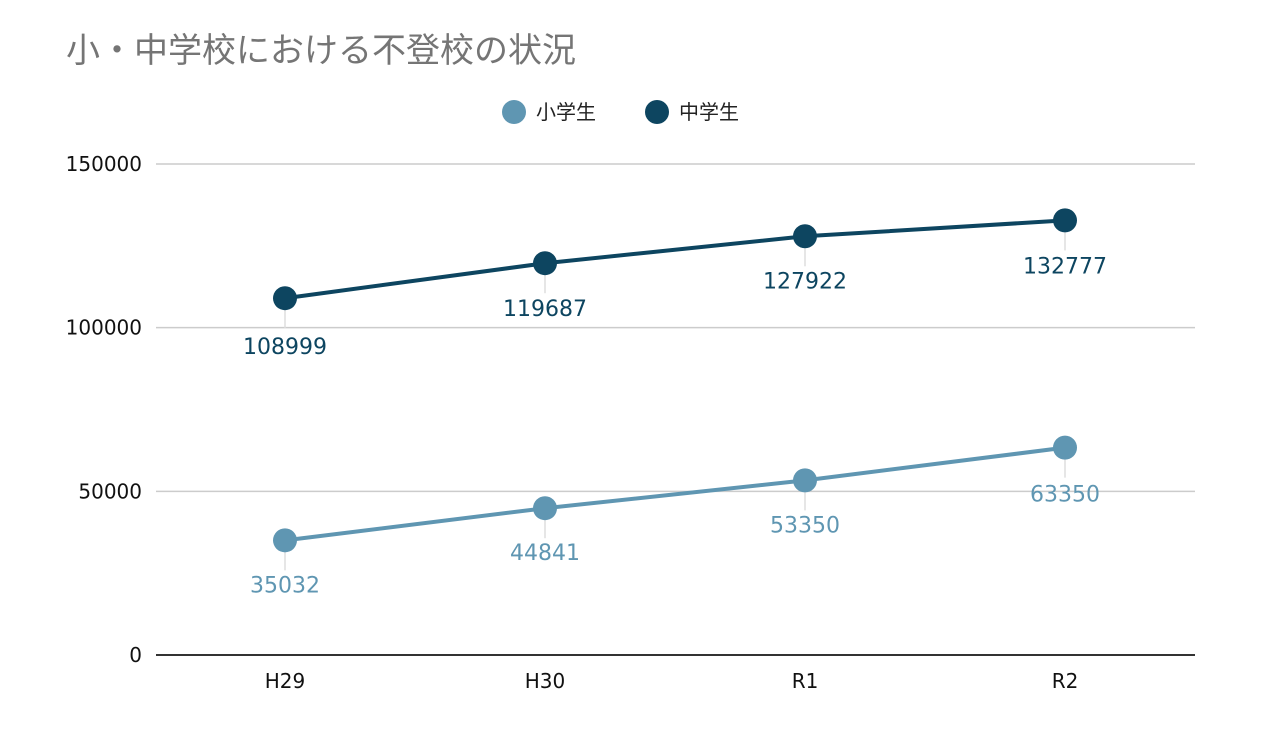 The width and height of the screenshot is (1266, 732). I want to click on data-label: 44841, so click(545, 553).